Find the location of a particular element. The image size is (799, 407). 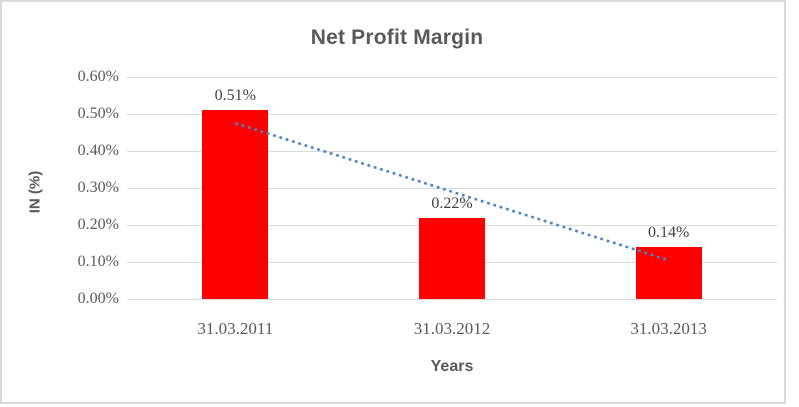

x-category-label: 31.03.2013 is located at coordinates (668, 328).